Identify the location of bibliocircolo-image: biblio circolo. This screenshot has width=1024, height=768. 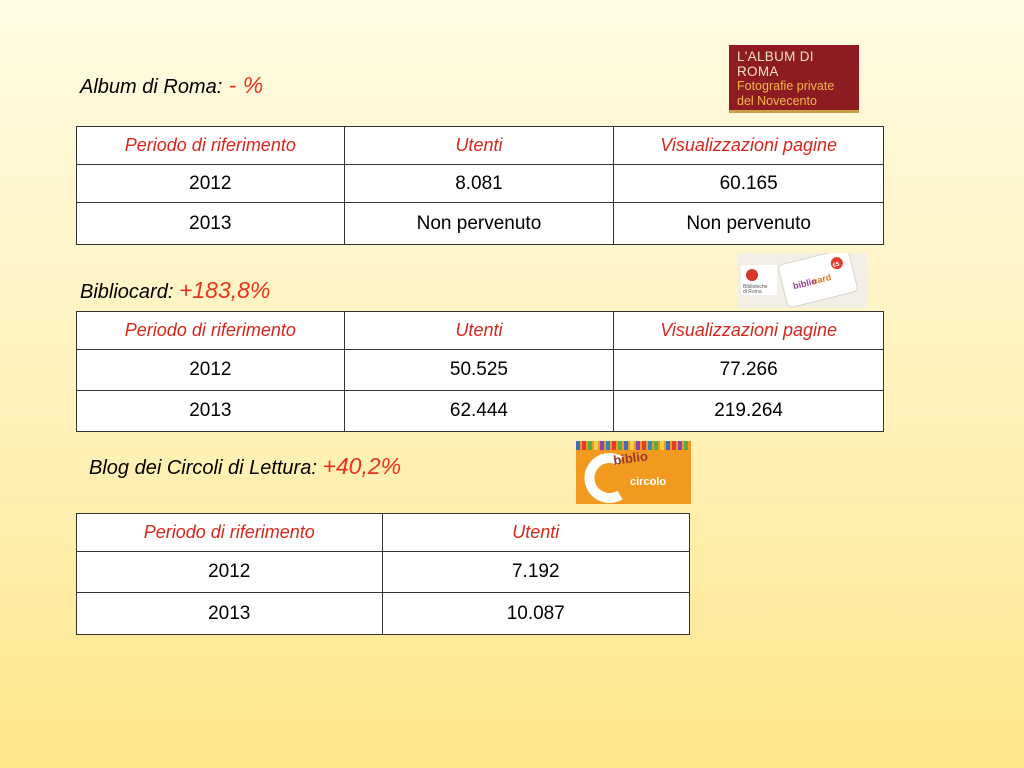
(633, 472).